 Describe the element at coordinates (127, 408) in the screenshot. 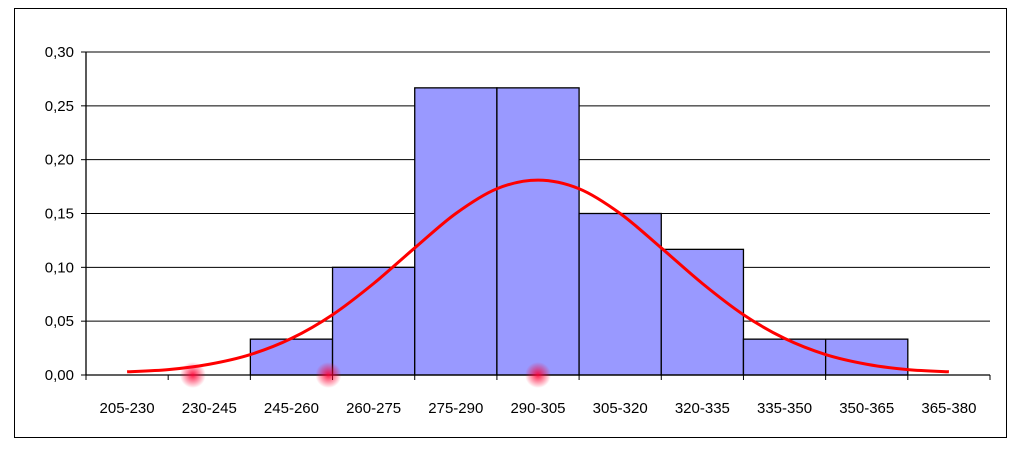

I see `x-tick-label: 205-230` at that location.